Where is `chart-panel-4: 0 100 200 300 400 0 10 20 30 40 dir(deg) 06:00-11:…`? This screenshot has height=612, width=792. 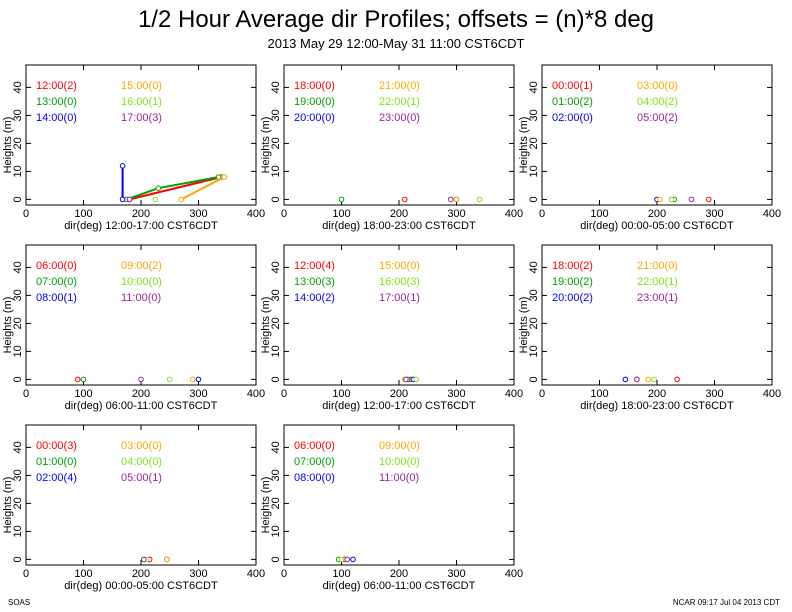 chart-panel-4: 0 100 200 300 400 0 10 20 30 40 dir(deg) 06:00-11:… is located at coordinates (133, 328).